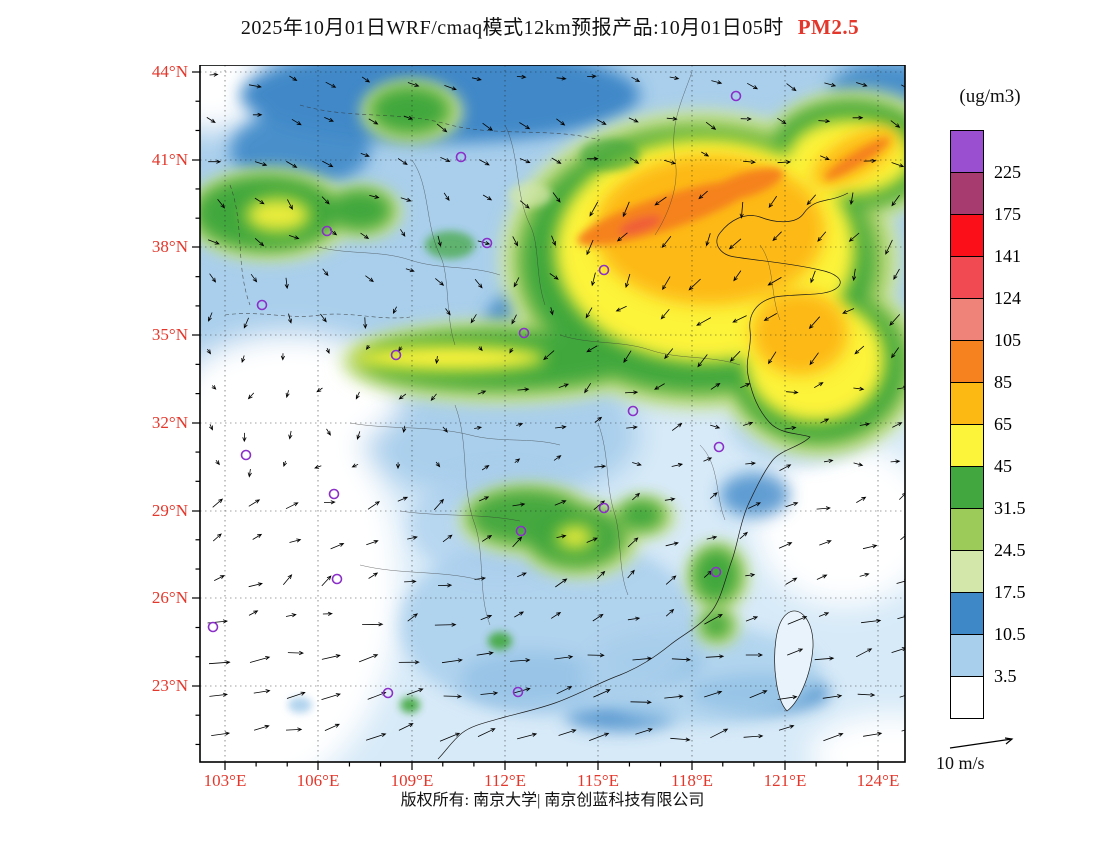  I want to click on lat-tick-label: 41°N, so click(169, 159).